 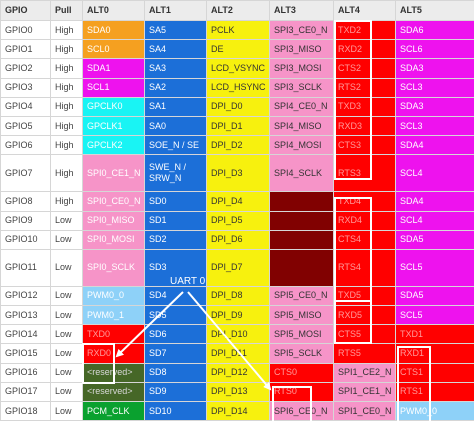 I want to click on gpio-cell: GPIO5, so click(x=25, y=126).